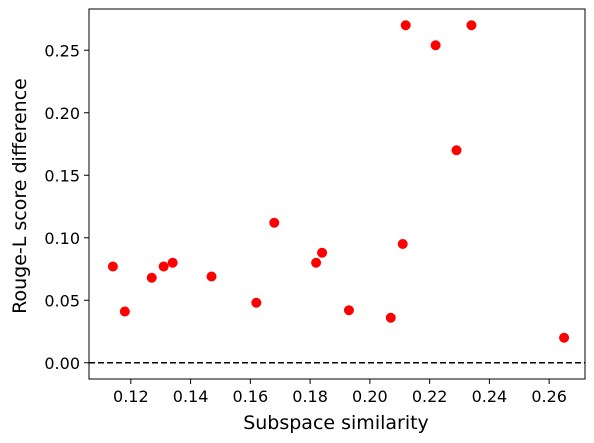 The height and width of the screenshot is (443, 594). Describe the element at coordinates (131, 396) in the screenshot. I see `x-tick-label-1: 0.12` at that location.